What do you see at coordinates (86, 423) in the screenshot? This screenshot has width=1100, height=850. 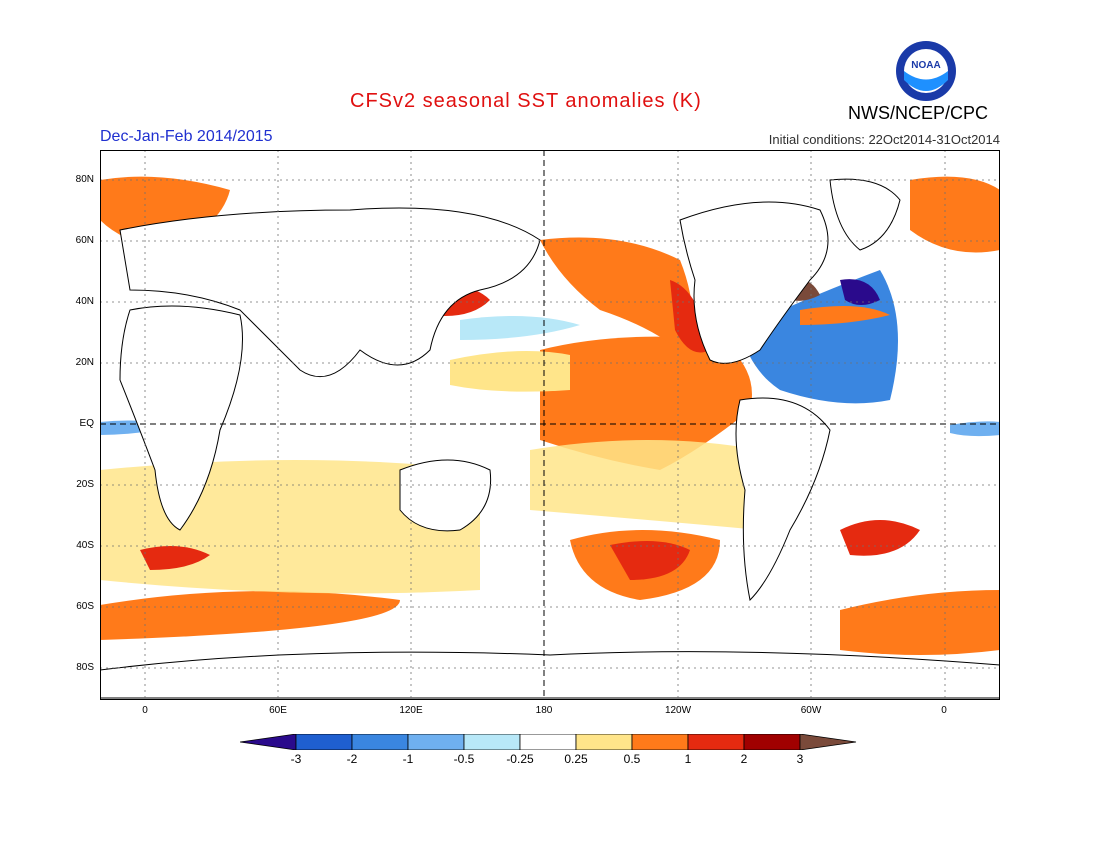 I see `lat-label-eq: EQ` at bounding box center [86, 423].